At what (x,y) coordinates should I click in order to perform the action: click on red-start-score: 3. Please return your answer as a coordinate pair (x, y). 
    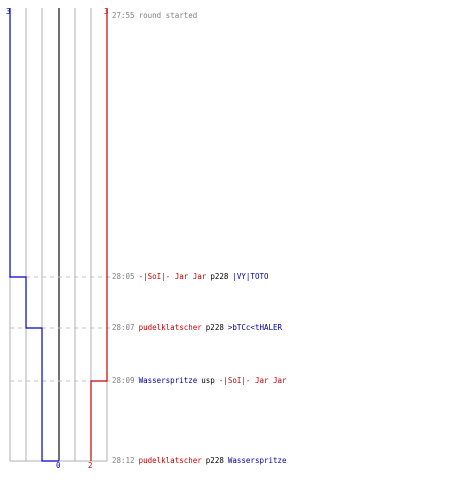
    Looking at the image, I should click on (106, 11).